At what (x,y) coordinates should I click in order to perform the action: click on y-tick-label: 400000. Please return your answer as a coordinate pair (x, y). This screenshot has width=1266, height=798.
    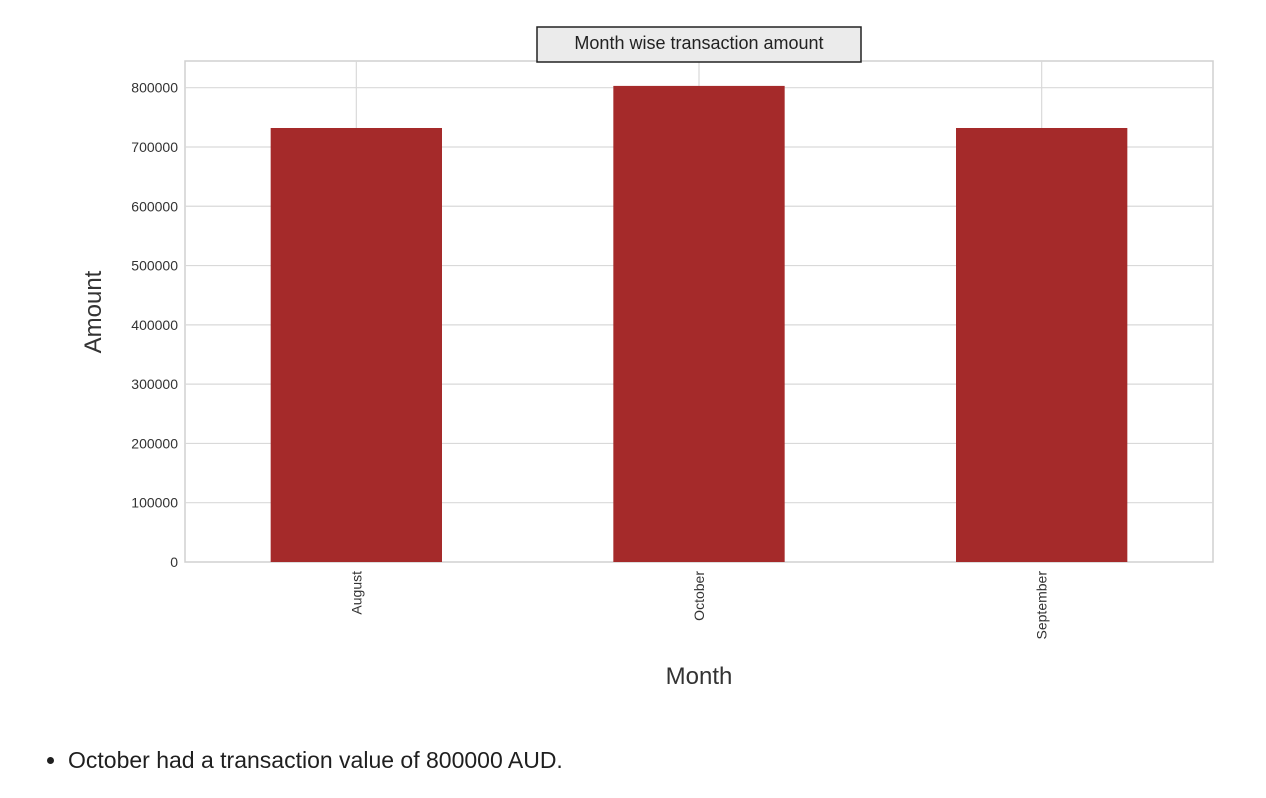
    Looking at the image, I should click on (154, 325).